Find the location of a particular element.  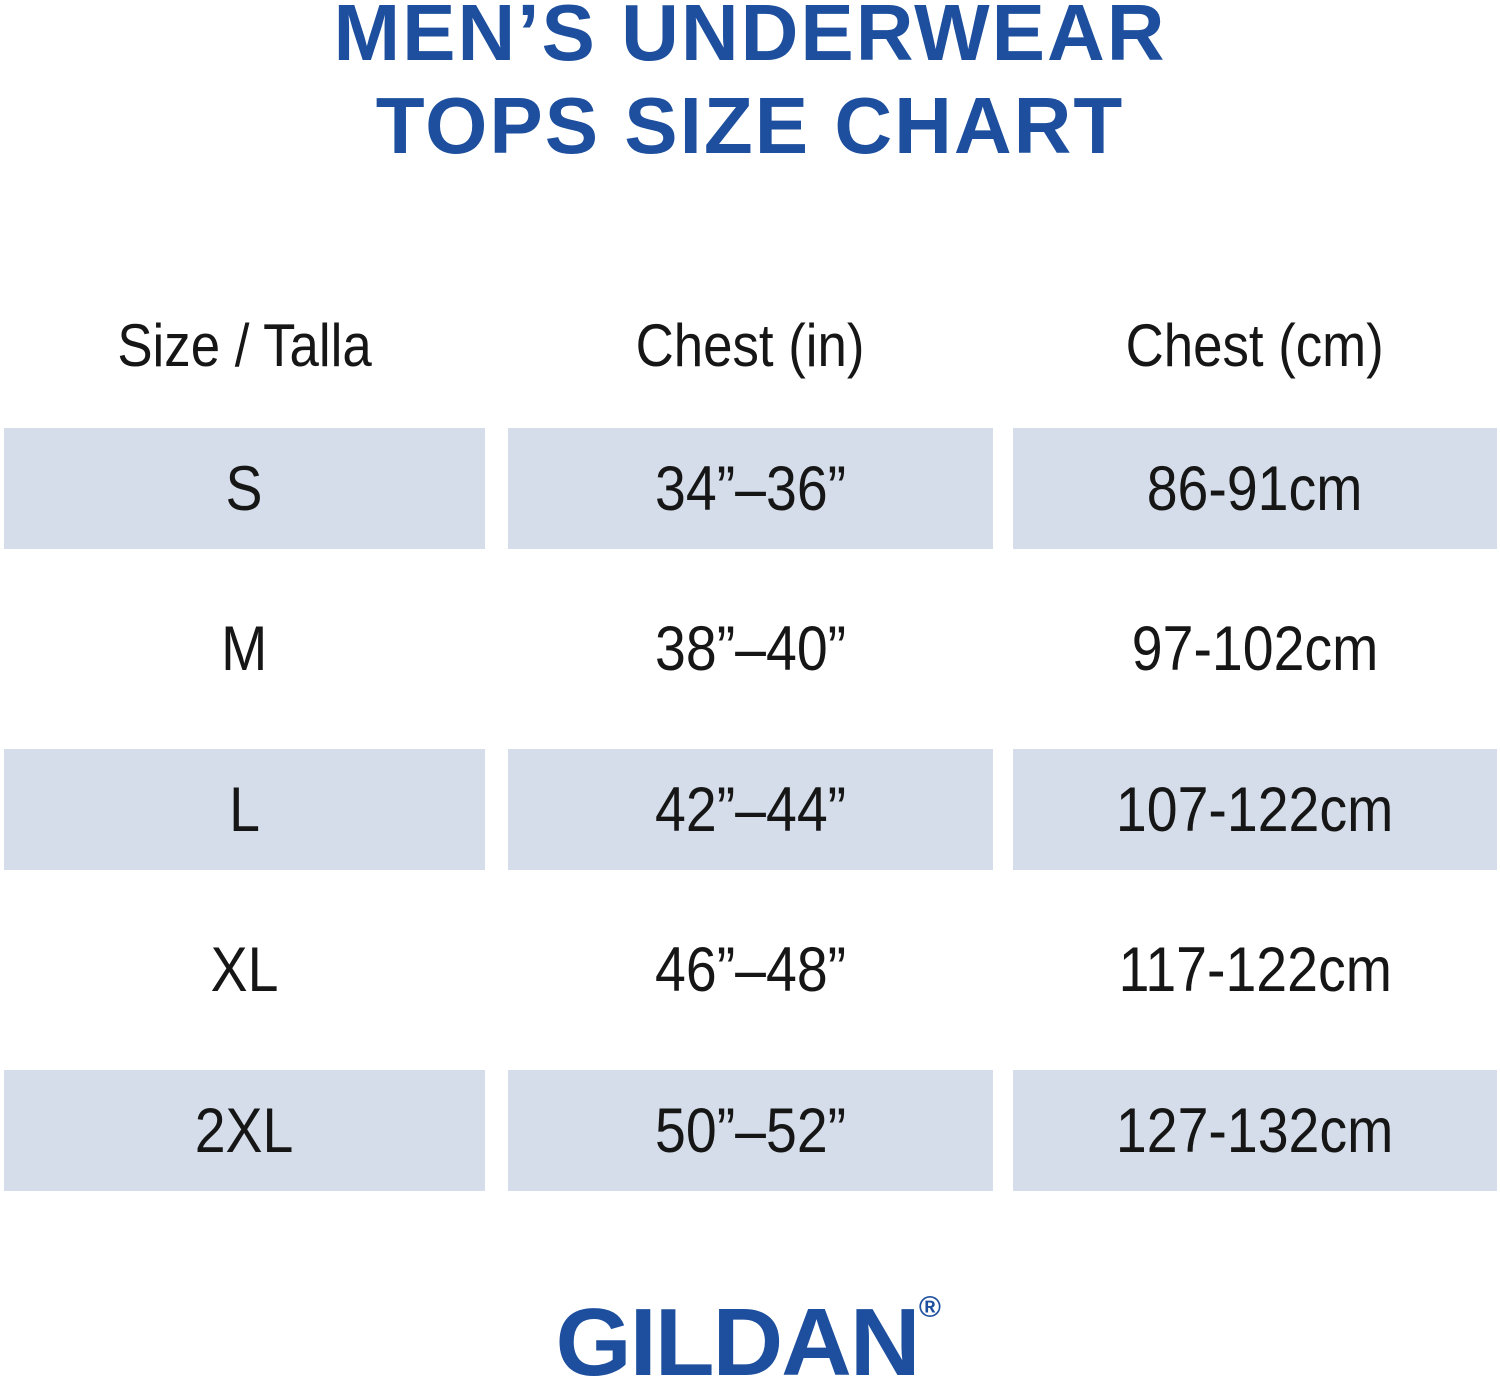

page-title-line1: MEN’S UNDERWEAR is located at coordinates (750, 38).